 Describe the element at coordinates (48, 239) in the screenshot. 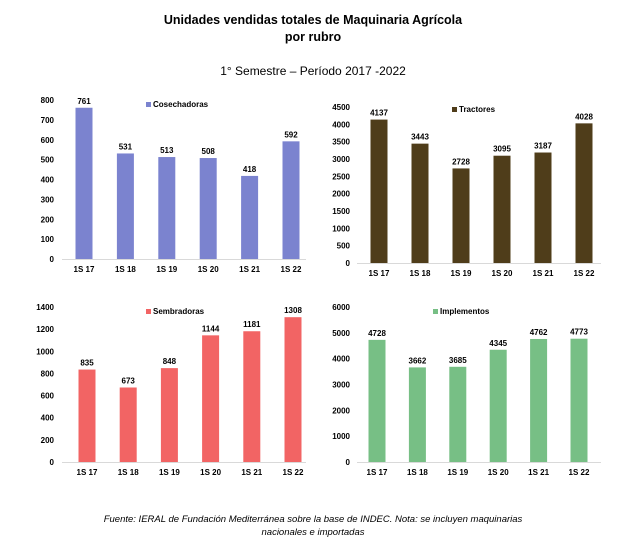

I see `y-tick-label: 100` at that location.